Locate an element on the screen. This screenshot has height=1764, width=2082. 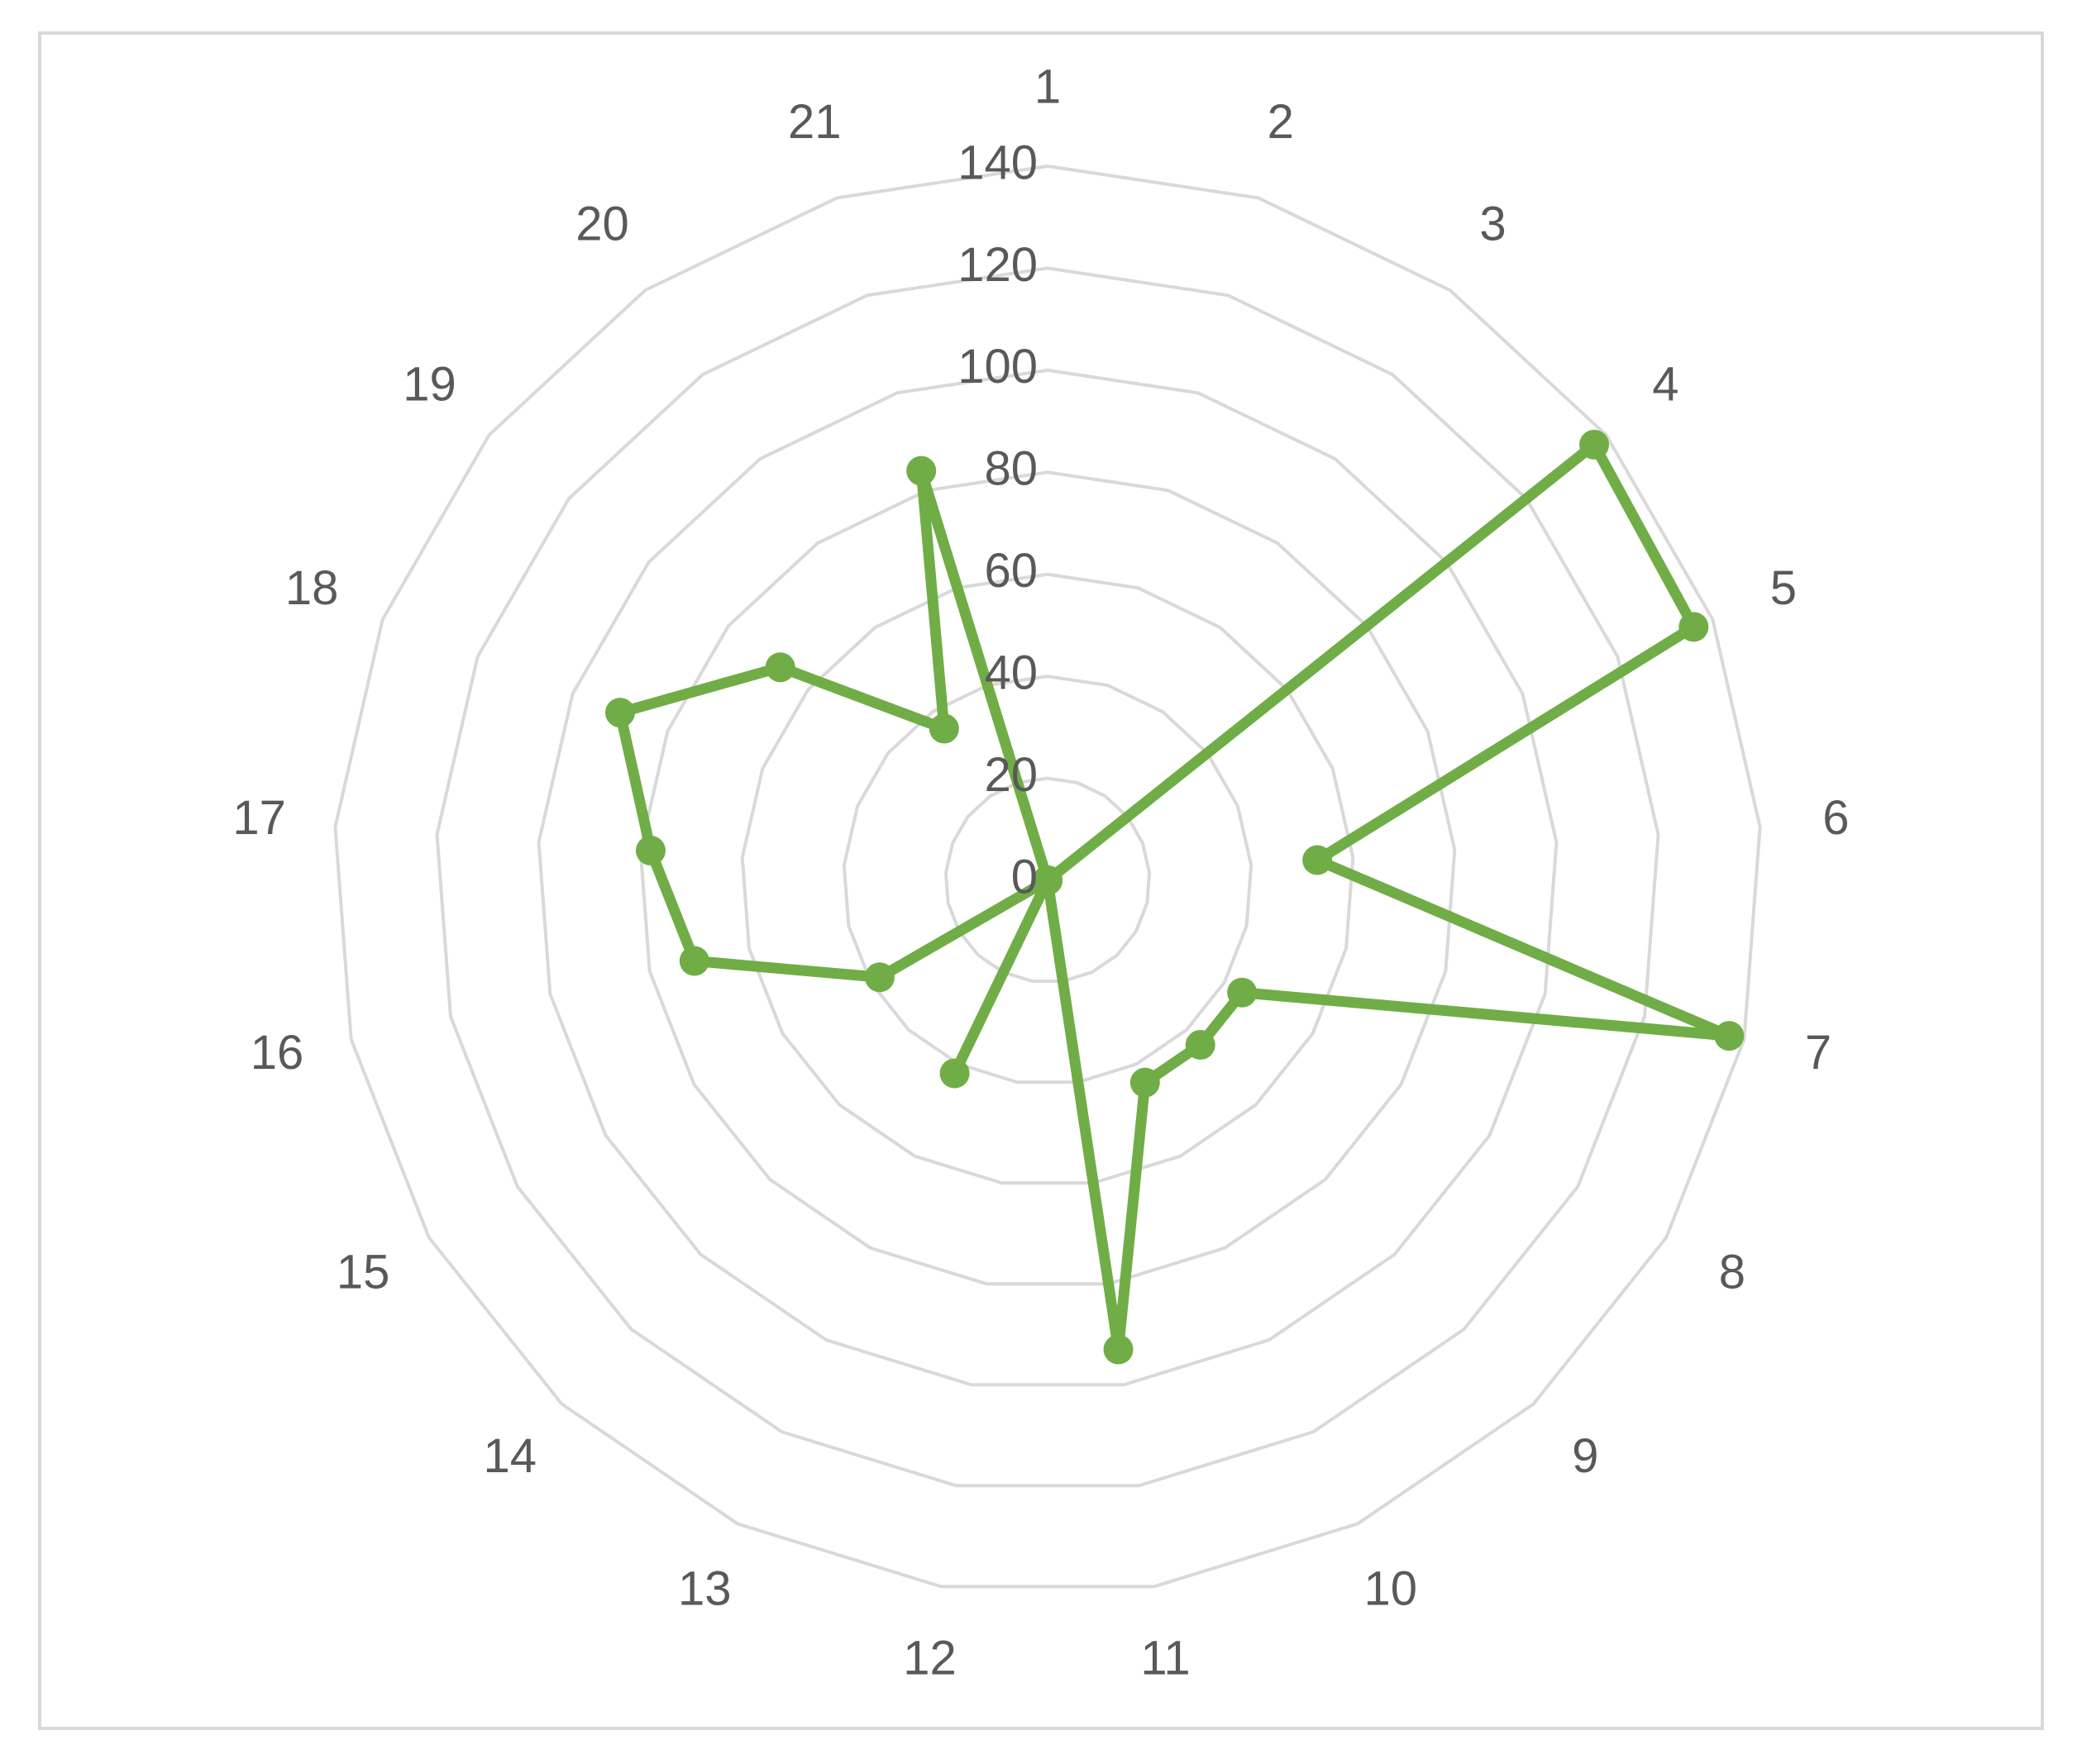
y-tick-label: 80 is located at coordinates (1011, 469).